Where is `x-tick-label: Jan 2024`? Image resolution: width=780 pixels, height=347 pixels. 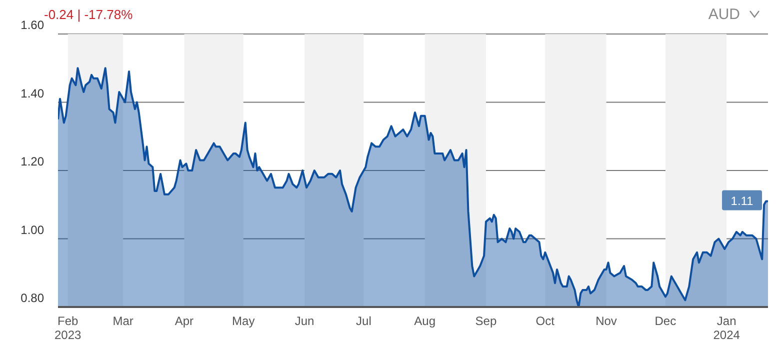 x-tick-label: Jan 2024 is located at coordinates (726, 328).